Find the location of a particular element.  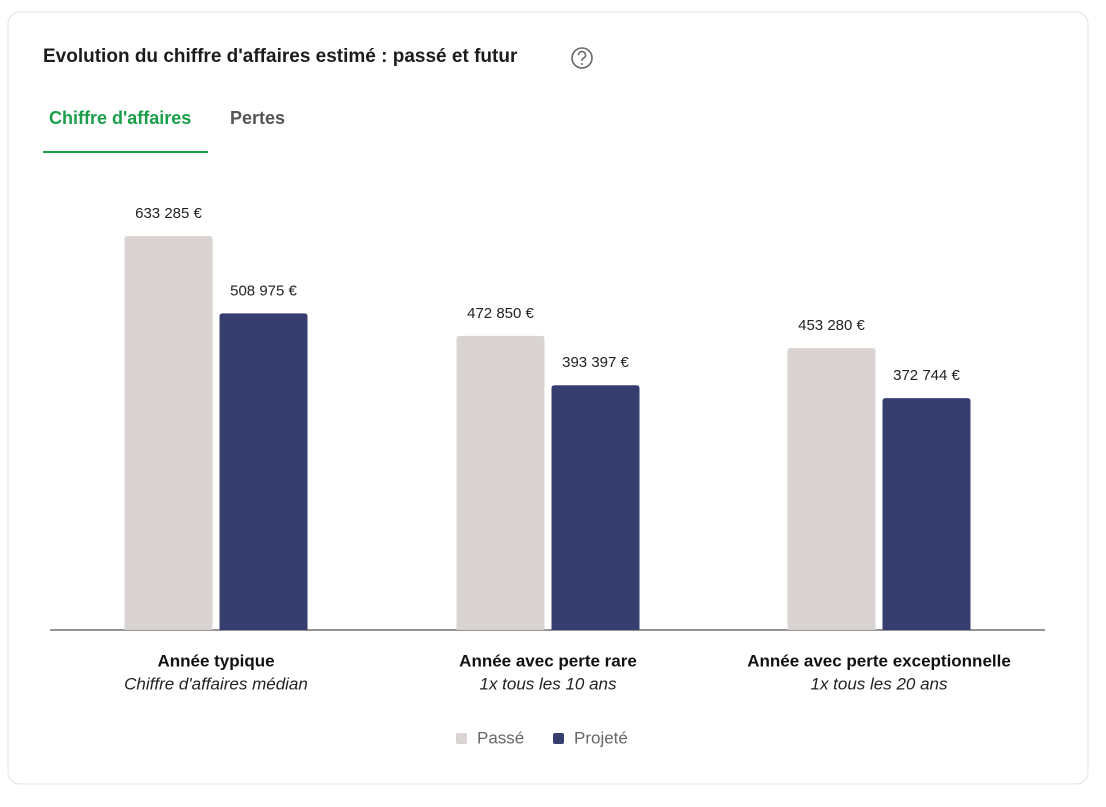

legend-label: Passé is located at coordinates (500, 737).